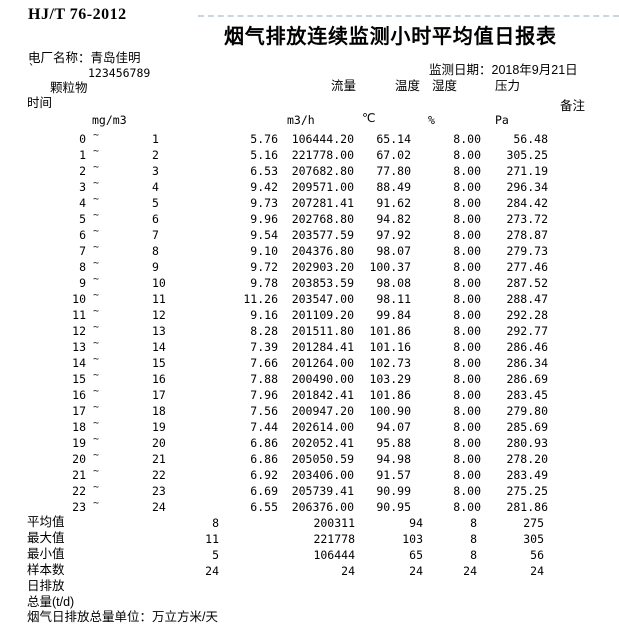 The image size is (619, 635). What do you see at coordinates (369, 118) in the screenshot?
I see `unit-temperature: ℃` at bounding box center [369, 118].